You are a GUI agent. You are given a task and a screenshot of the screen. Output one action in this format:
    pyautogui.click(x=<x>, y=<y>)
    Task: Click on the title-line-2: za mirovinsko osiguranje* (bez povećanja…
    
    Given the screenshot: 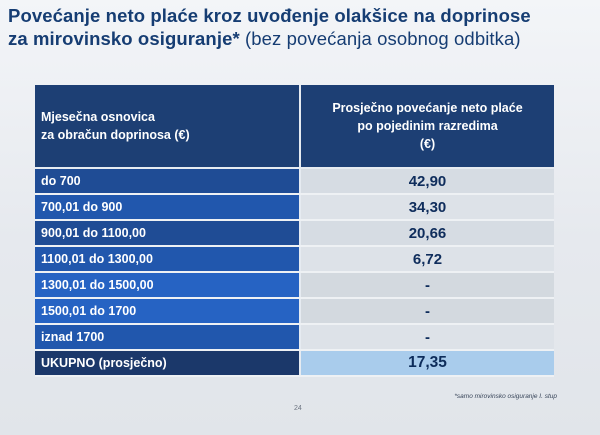 What is the action you would take?
    pyautogui.click(x=301, y=38)
    